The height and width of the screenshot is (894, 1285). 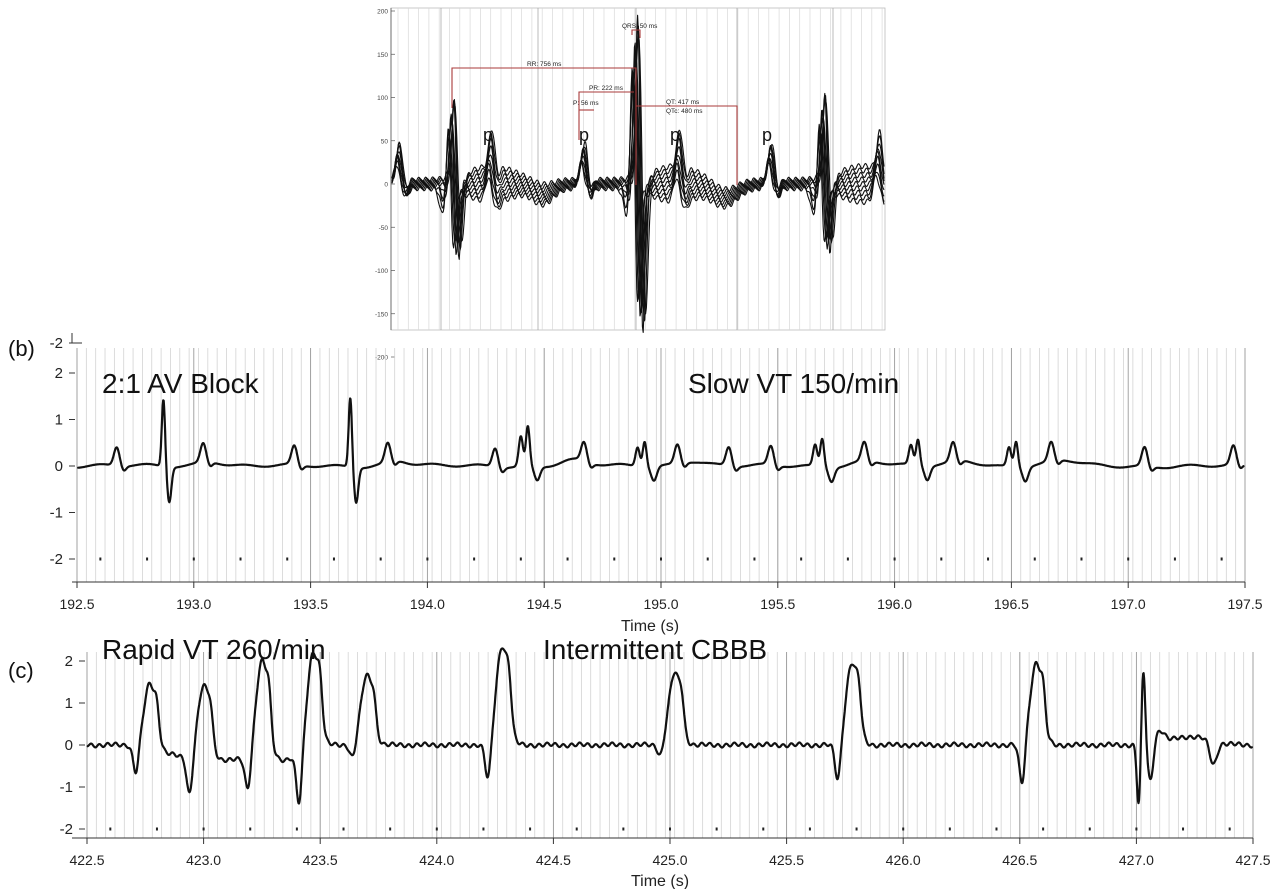 I want to click on c-x-tick-label: 426.0, so click(x=903, y=860).